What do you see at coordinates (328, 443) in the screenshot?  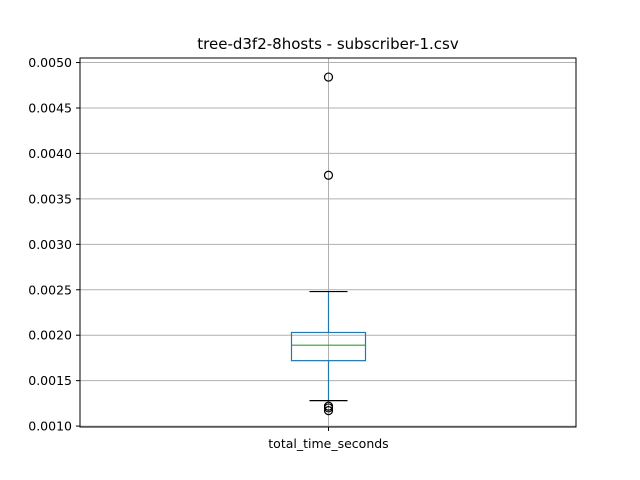 I see `x-tick-label: total_time_seconds` at bounding box center [328, 443].